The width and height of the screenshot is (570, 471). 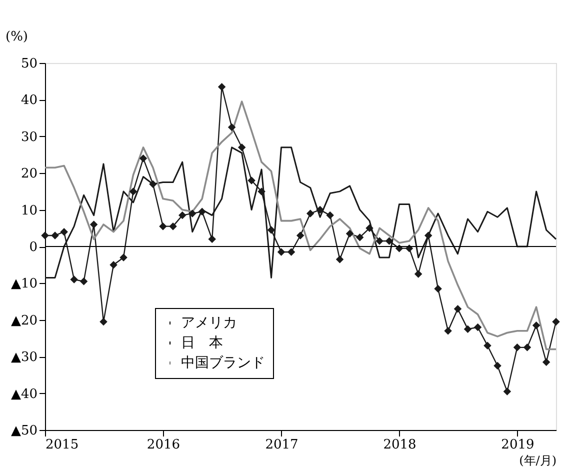 What do you see at coordinates (24, 284) in the screenshot?
I see `y-tick-label: ▲10` at bounding box center [24, 284].